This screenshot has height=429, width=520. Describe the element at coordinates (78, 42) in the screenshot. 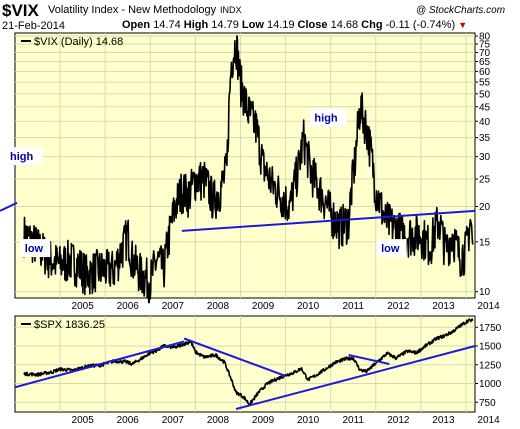

I see `vix-panel-legend-label: $VIX (Daily) 14.68` at that location.